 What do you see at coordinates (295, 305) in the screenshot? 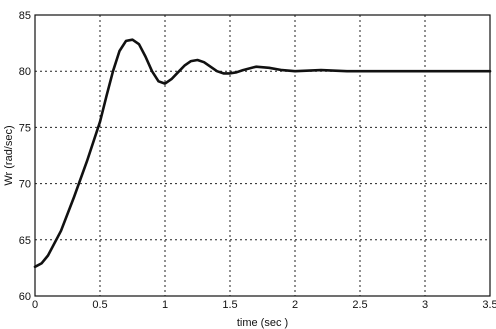
I see `x-tick-label: 2` at bounding box center [295, 305].